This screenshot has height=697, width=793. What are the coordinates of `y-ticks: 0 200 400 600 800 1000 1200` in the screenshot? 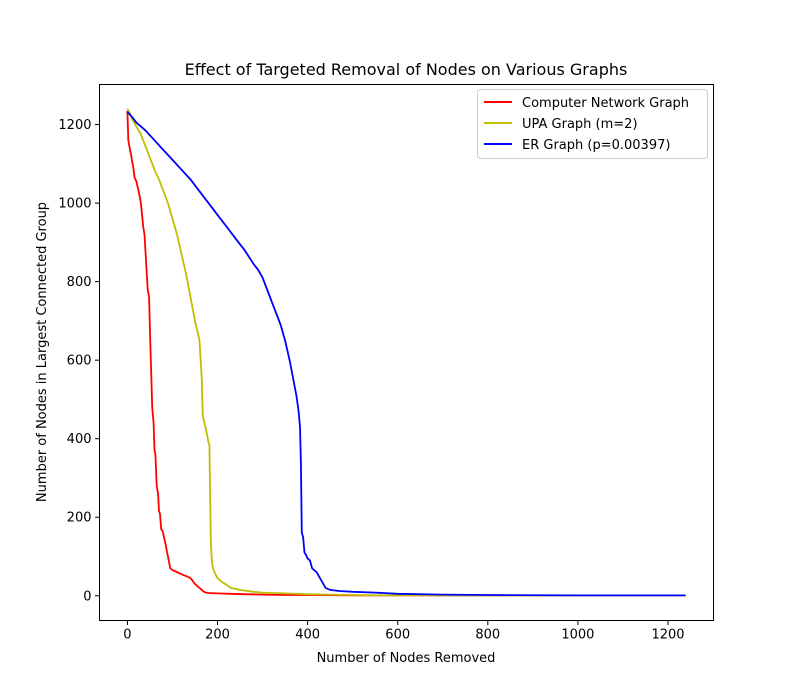 It's located at (79, 361).